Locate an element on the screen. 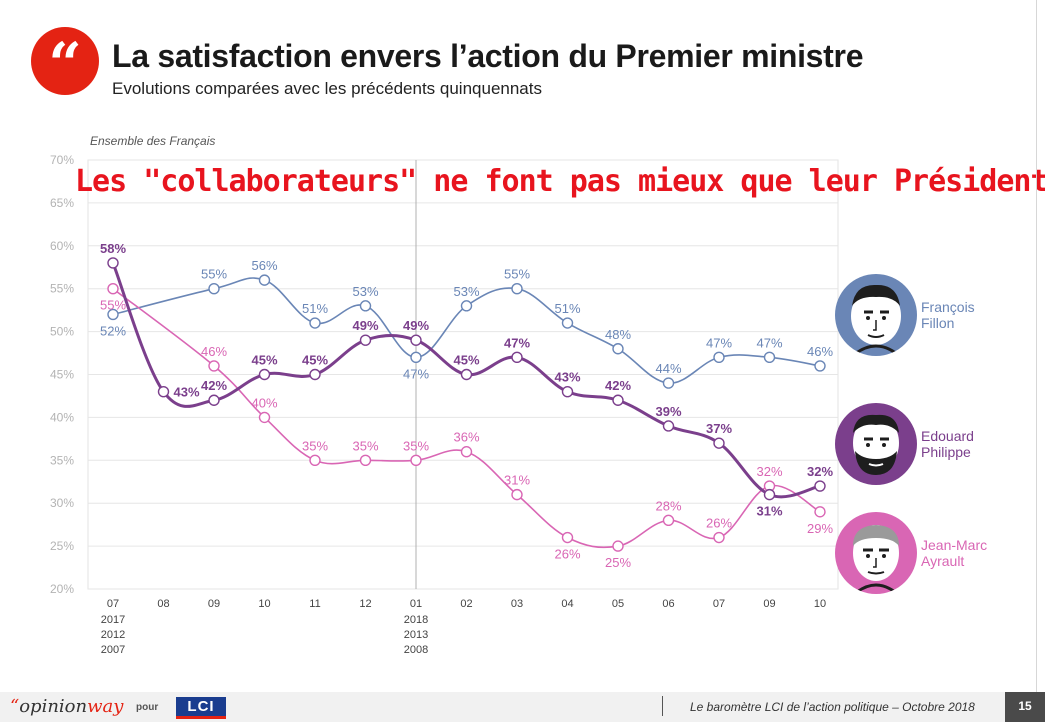 The height and width of the screenshot is (722, 1045). series-1-label-10: 42% is located at coordinates (618, 385).